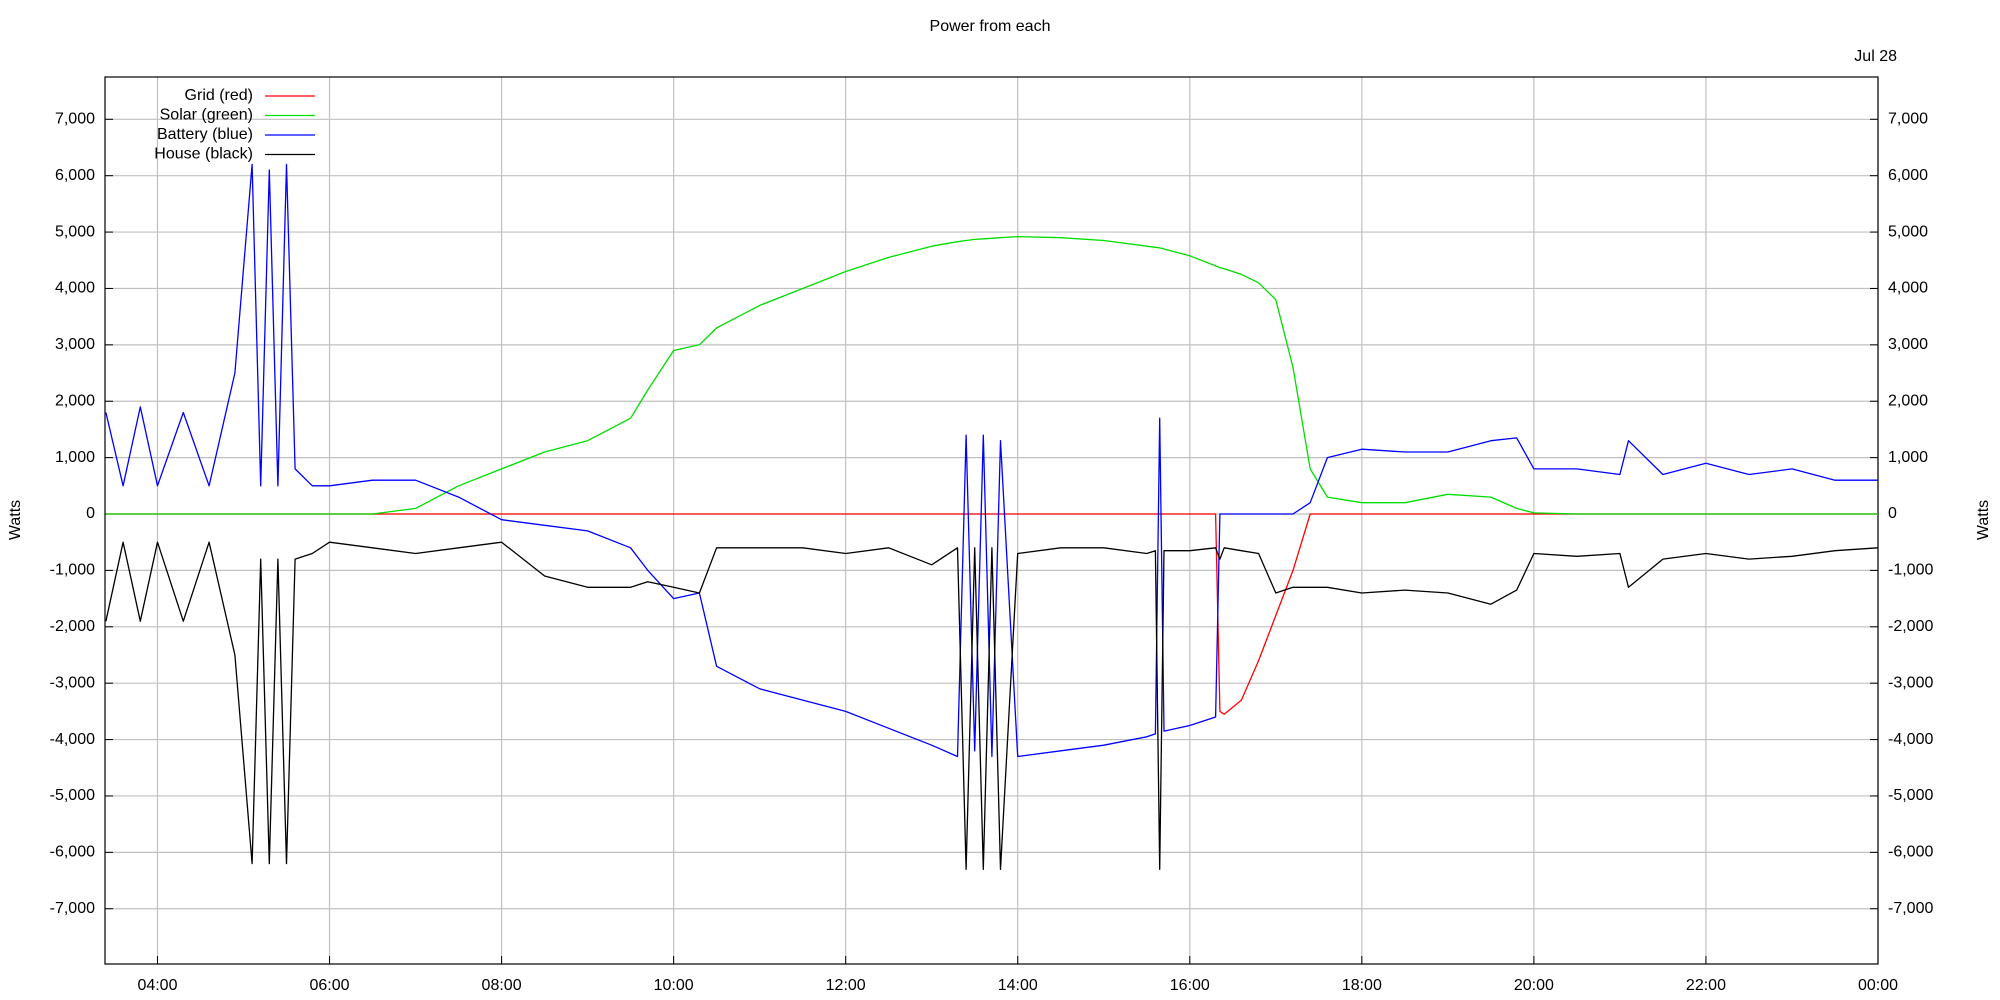  Describe the element at coordinates (72, 626) in the screenshot. I see `y-tick-label: -2,000` at that location.